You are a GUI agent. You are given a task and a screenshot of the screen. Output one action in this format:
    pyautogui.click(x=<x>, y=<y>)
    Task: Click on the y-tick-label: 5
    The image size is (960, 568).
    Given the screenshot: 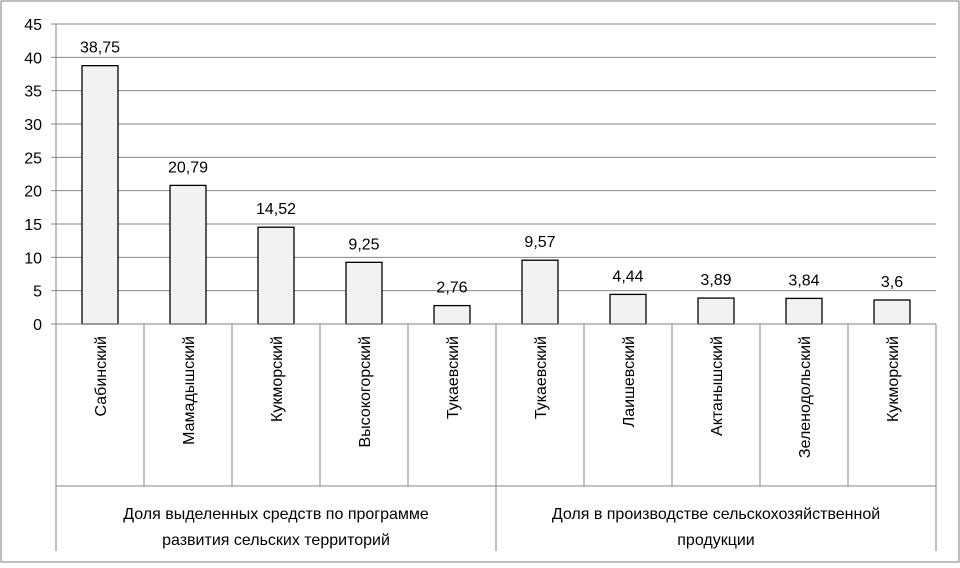 What is the action you would take?
    pyautogui.click(x=37, y=292)
    